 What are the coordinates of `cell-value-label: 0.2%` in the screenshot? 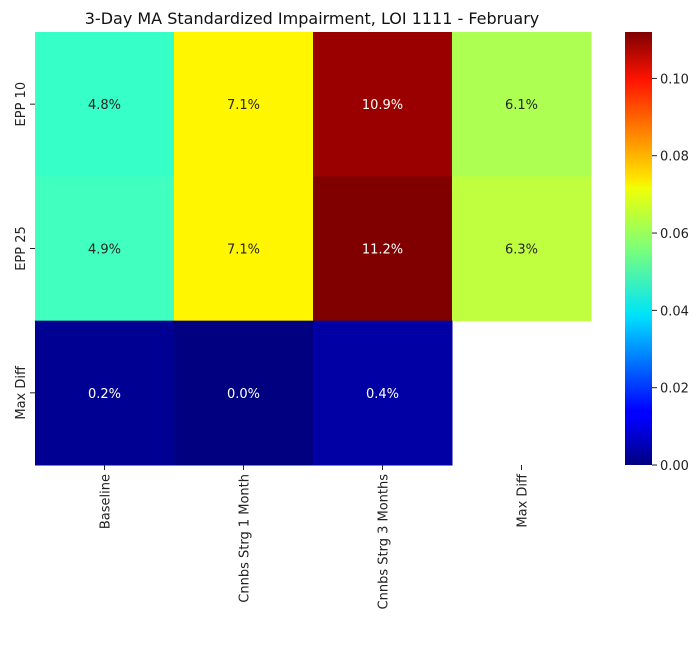 It's located at (104, 394).